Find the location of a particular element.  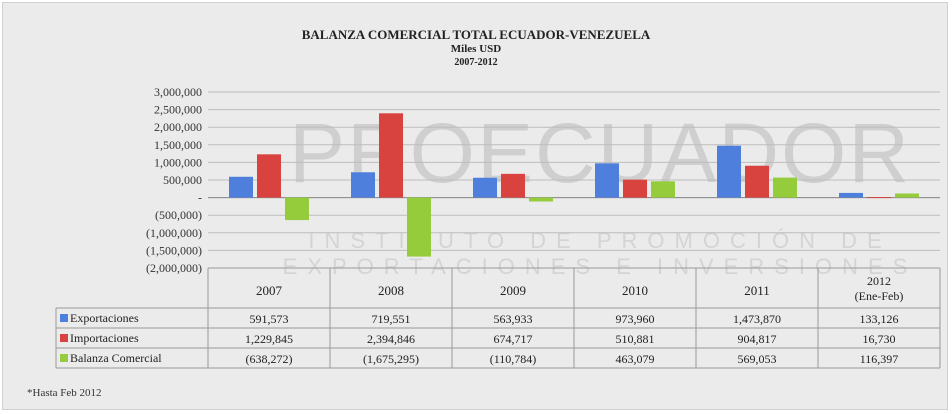

data-value: 674,717 is located at coordinates (513, 339).